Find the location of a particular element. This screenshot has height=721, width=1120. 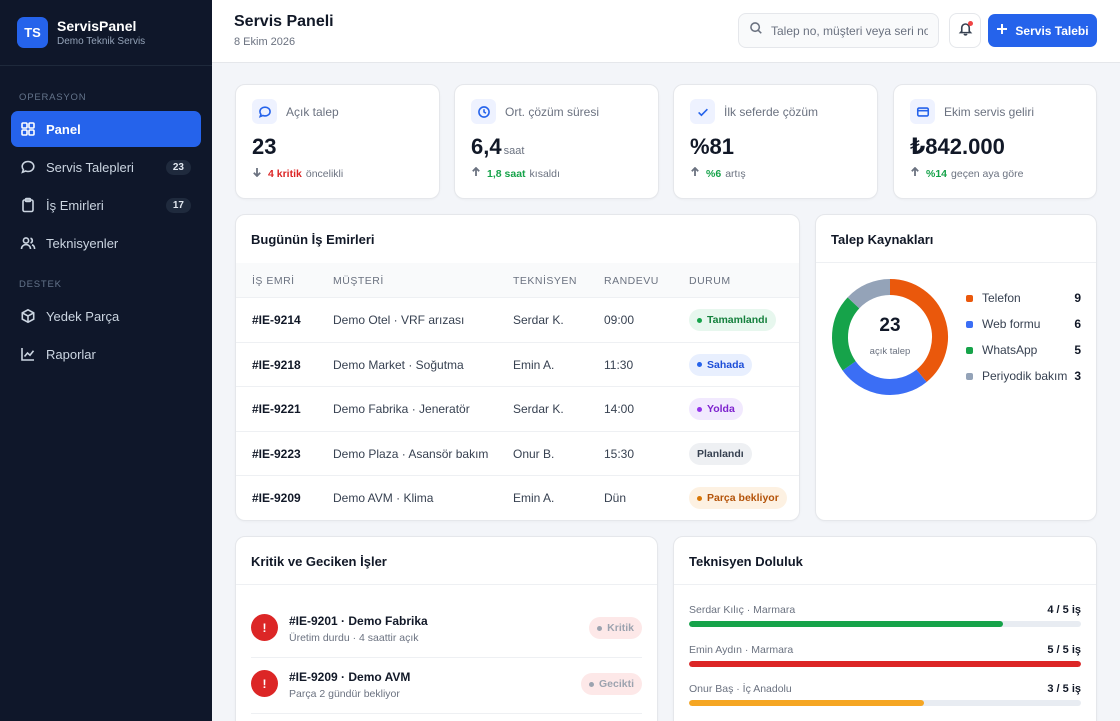

legend-value: 3 is located at coordinates (1077, 376).